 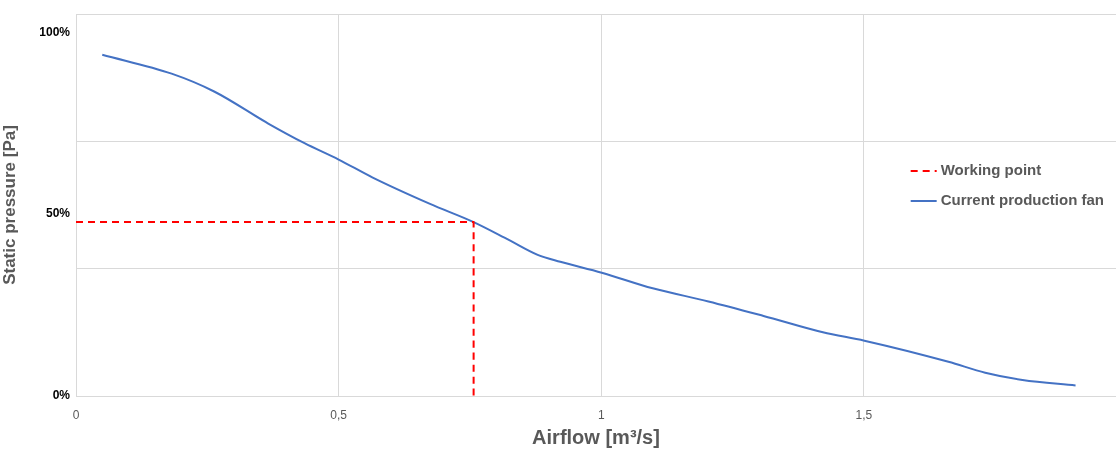 What do you see at coordinates (1022, 200) in the screenshot?
I see `legend-label: Current production fan` at bounding box center [1022, 200].